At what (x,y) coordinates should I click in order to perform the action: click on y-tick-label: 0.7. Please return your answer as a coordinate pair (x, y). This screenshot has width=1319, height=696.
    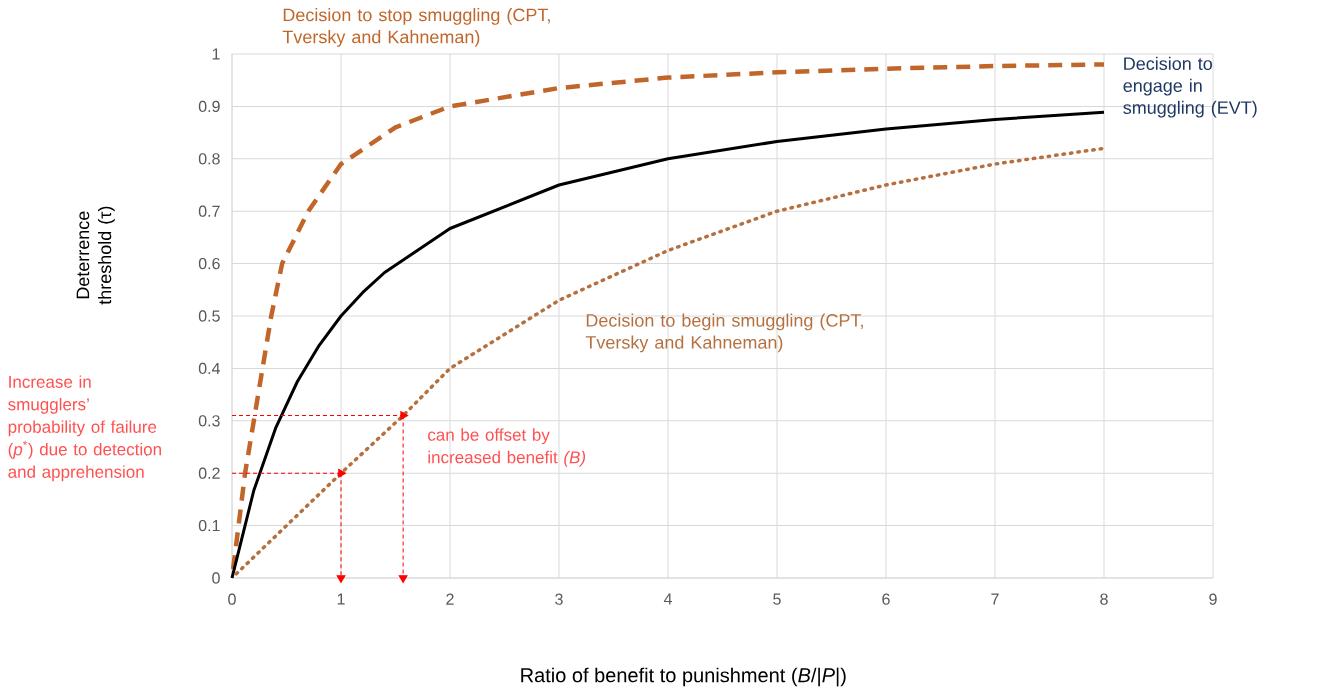
    Looking at the image, I should click on (209, 211).